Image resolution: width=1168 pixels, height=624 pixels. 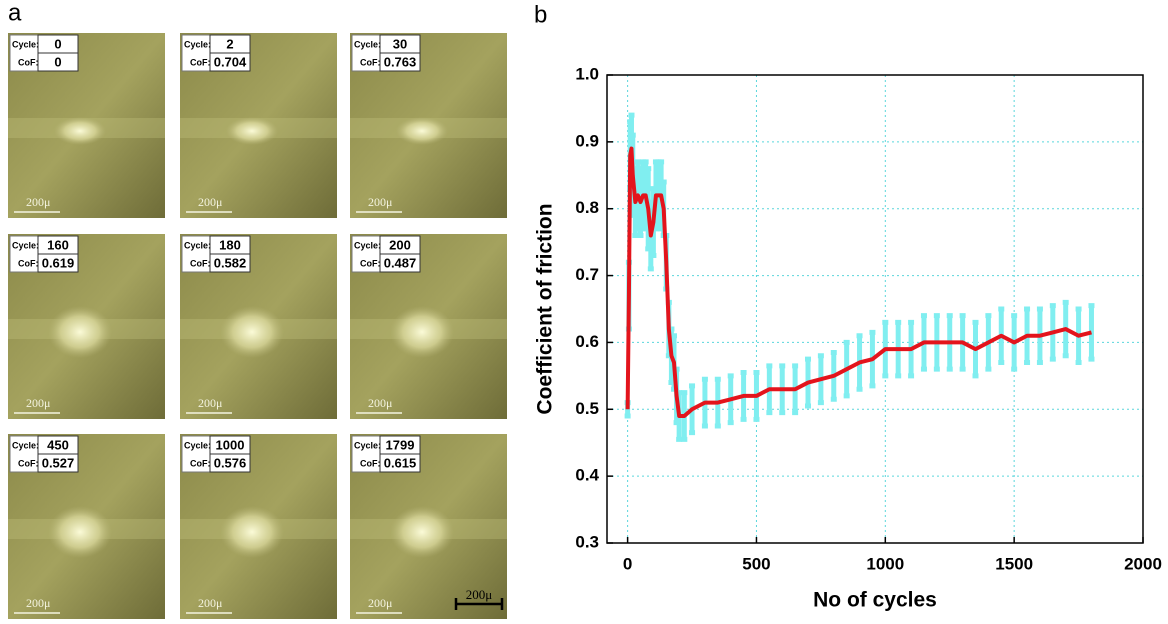 What do you see at coordinates (587, 140) in the screenshot?
I see `y-tick-label: 0.9` at bounding box center [587, 140].